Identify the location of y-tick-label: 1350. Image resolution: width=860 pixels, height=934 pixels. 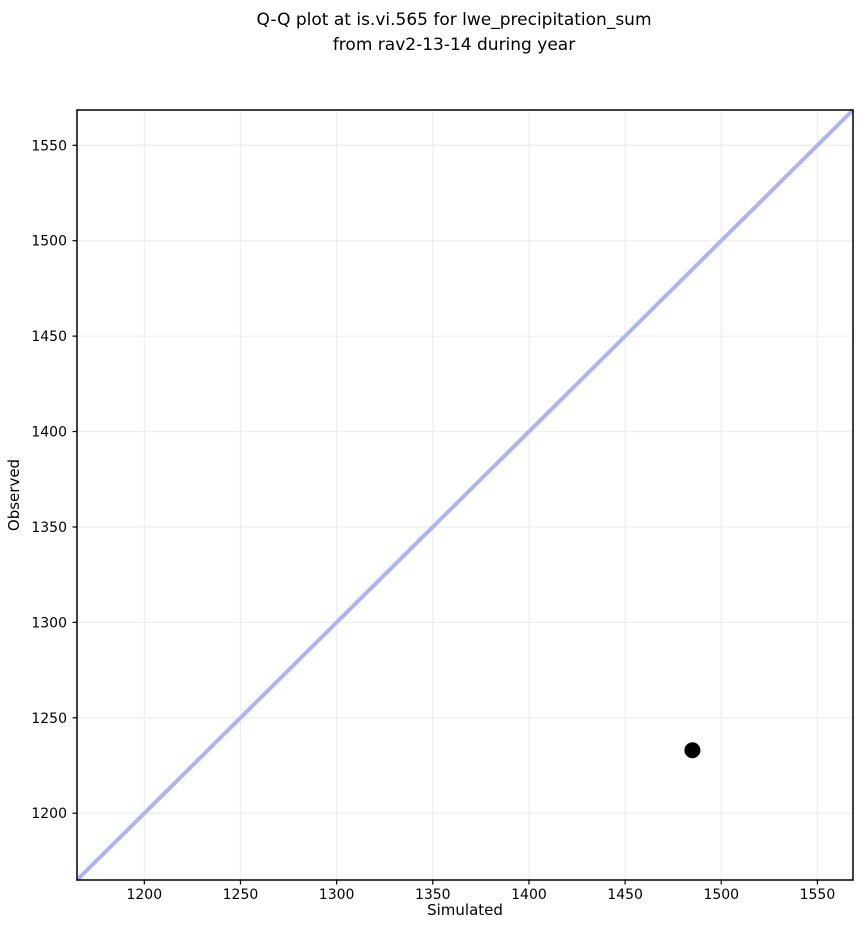
(49, 528).